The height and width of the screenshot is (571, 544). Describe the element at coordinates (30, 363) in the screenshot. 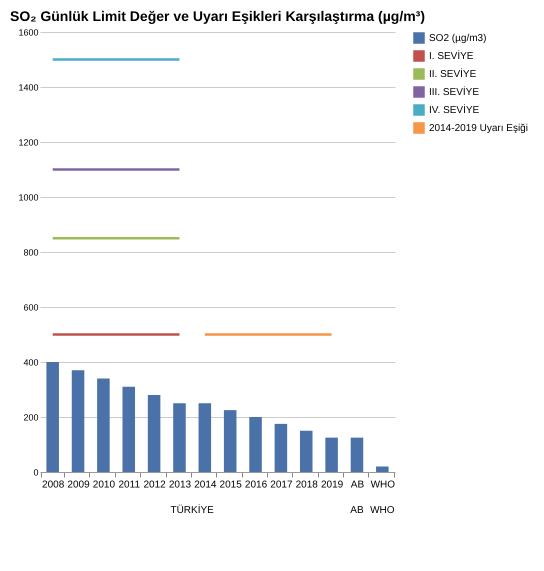

I see `y-tick-label: 400` at that location.